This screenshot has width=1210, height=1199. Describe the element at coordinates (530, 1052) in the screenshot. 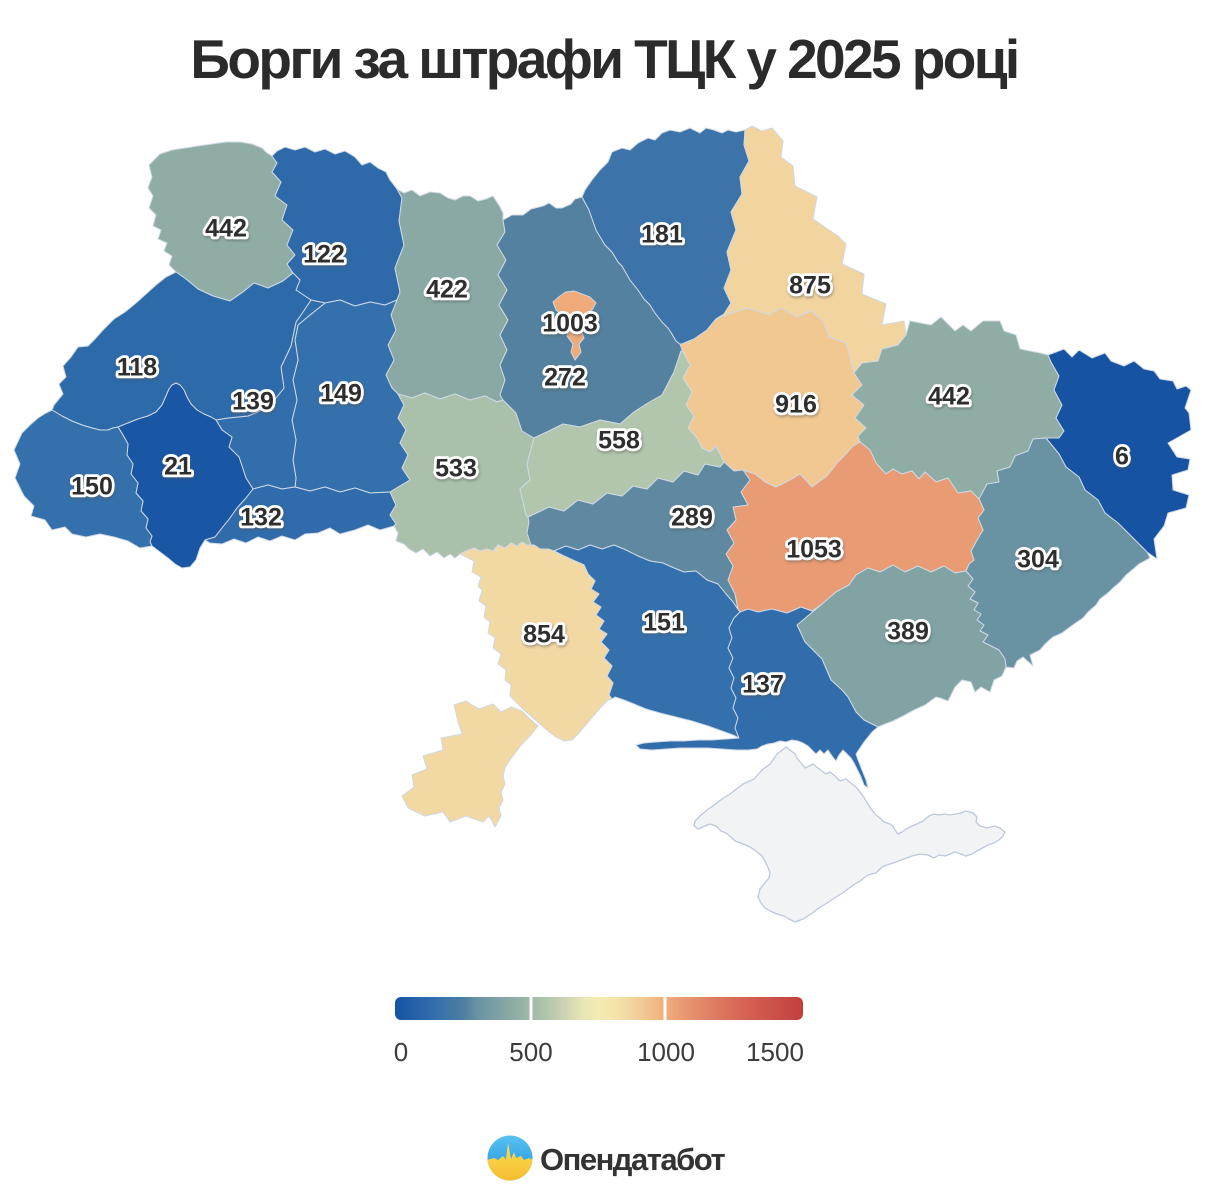

I see `svg-text: 500` at that location.